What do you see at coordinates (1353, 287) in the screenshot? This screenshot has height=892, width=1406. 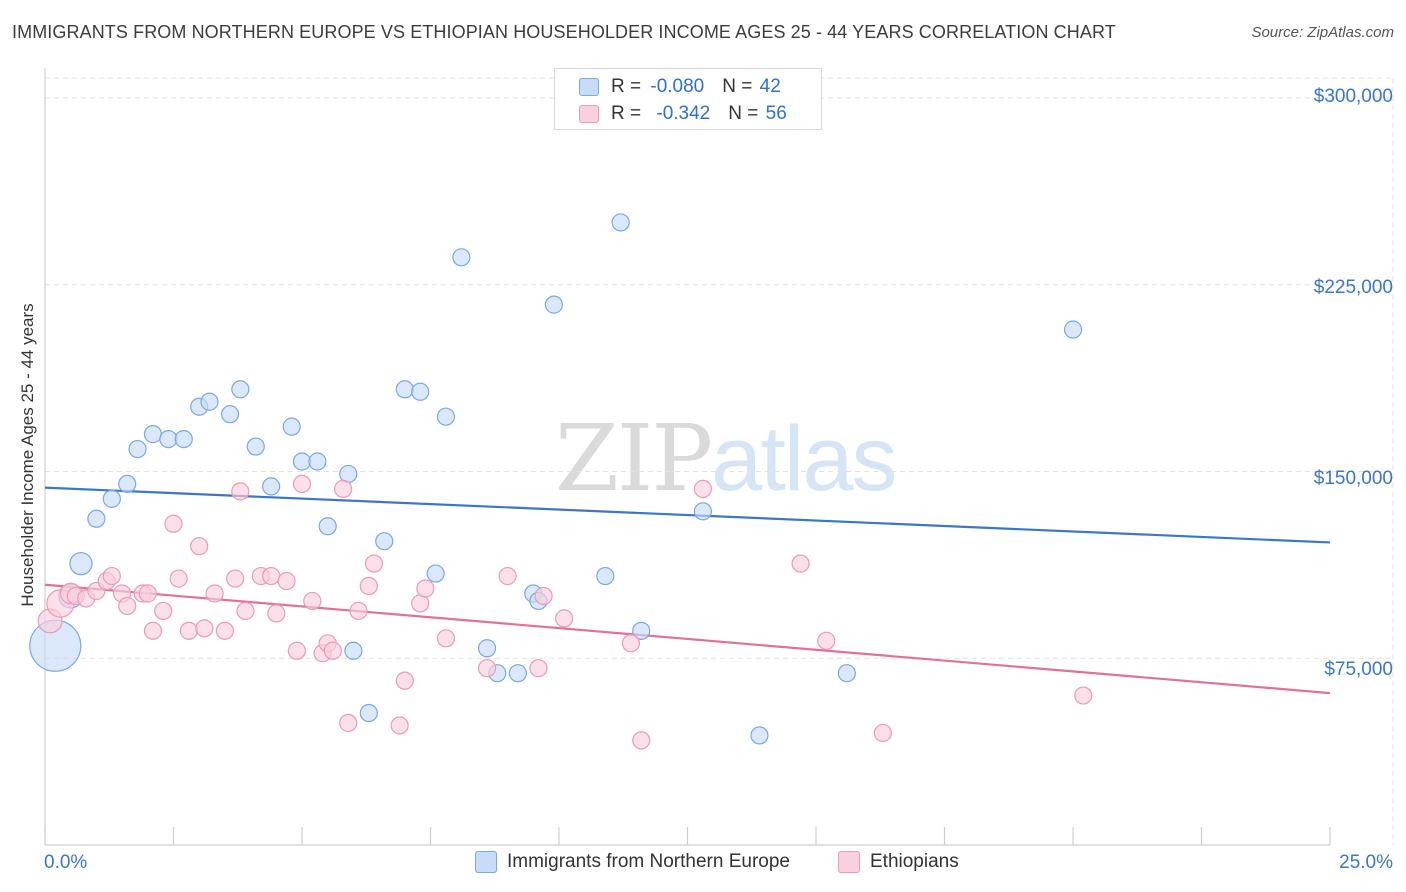 I see `y-tick-label-225000: $225,000` at bounding box center [1353, 287].